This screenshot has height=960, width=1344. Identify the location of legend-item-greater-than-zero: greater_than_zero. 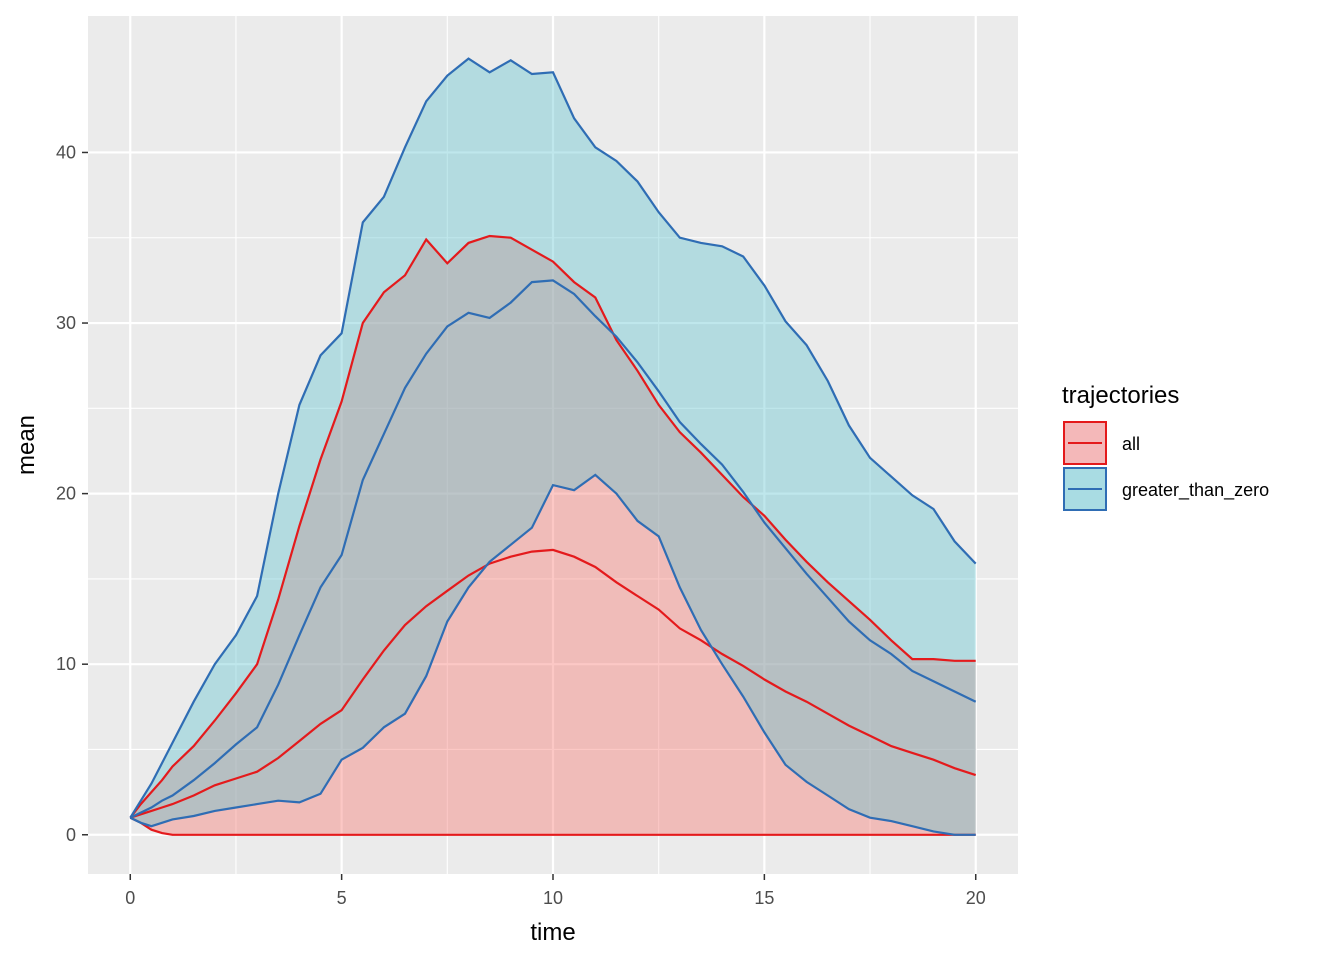
(1166, 489).